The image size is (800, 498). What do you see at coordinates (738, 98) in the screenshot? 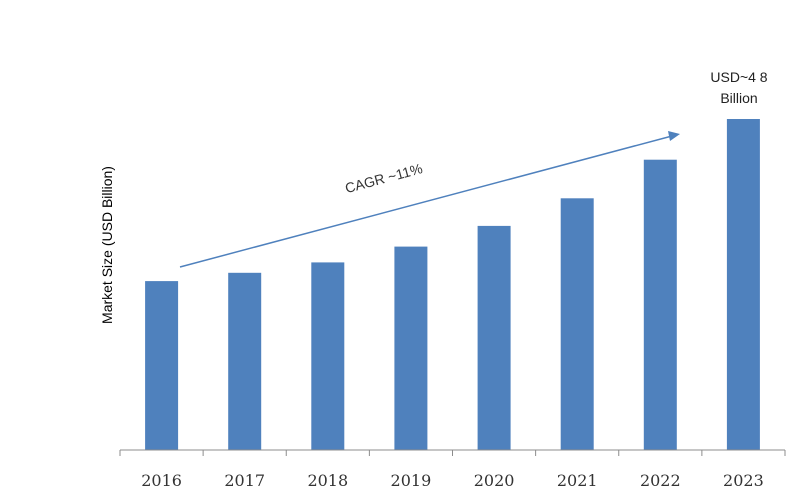
I see `last-bar-value-label-line2: Billion` at bounding box center [738, 98].